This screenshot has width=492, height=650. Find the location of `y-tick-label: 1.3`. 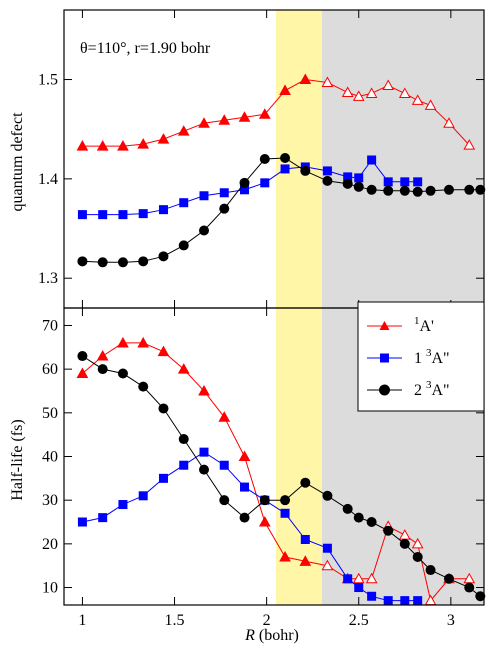

y-tick-label: 1.3 is located at coordinates (48, 278).